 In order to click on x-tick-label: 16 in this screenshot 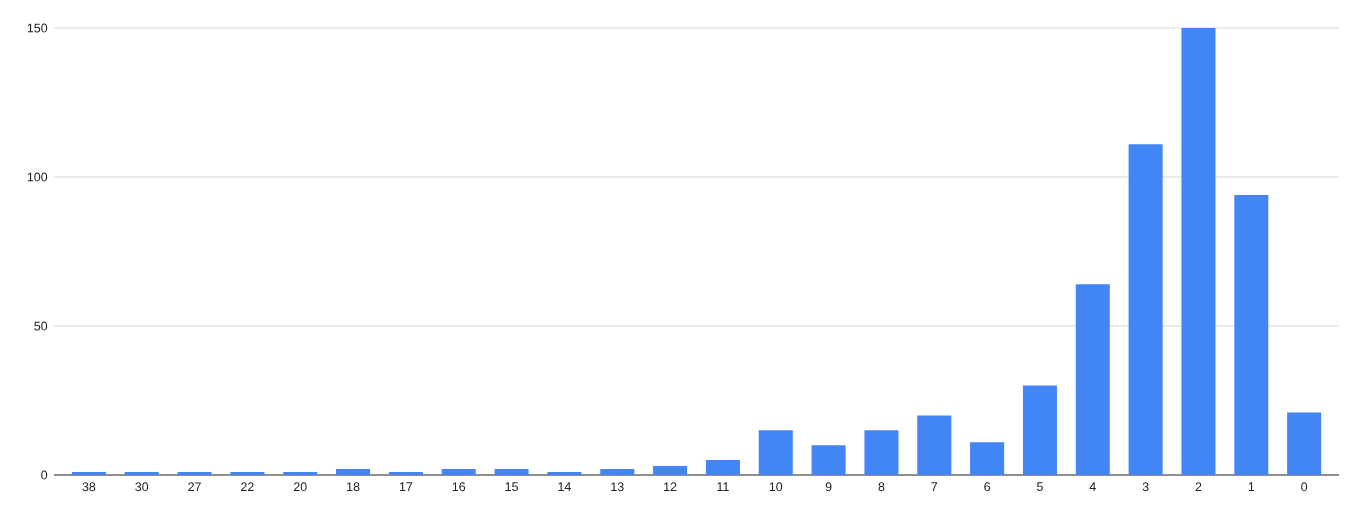, I will do `click(459, 487)`.